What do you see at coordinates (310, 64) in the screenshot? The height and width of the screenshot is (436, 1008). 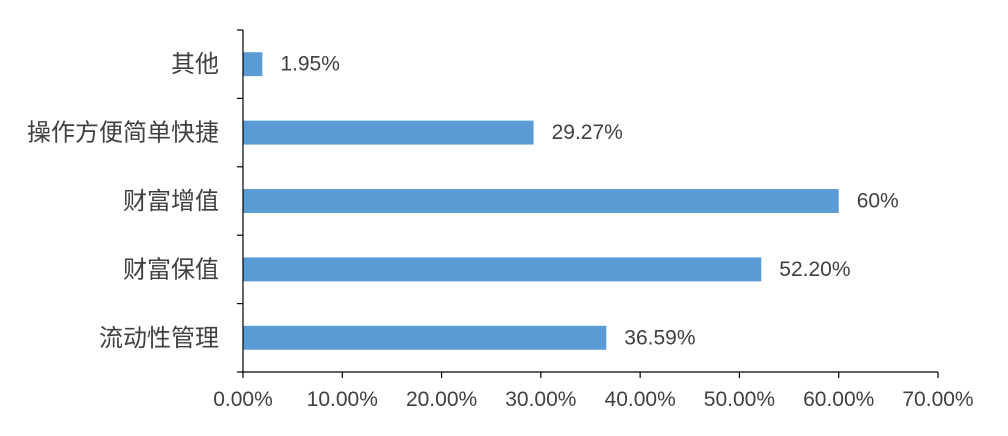 I see `data-label: 1.95%` at bounding box center [310, 64].